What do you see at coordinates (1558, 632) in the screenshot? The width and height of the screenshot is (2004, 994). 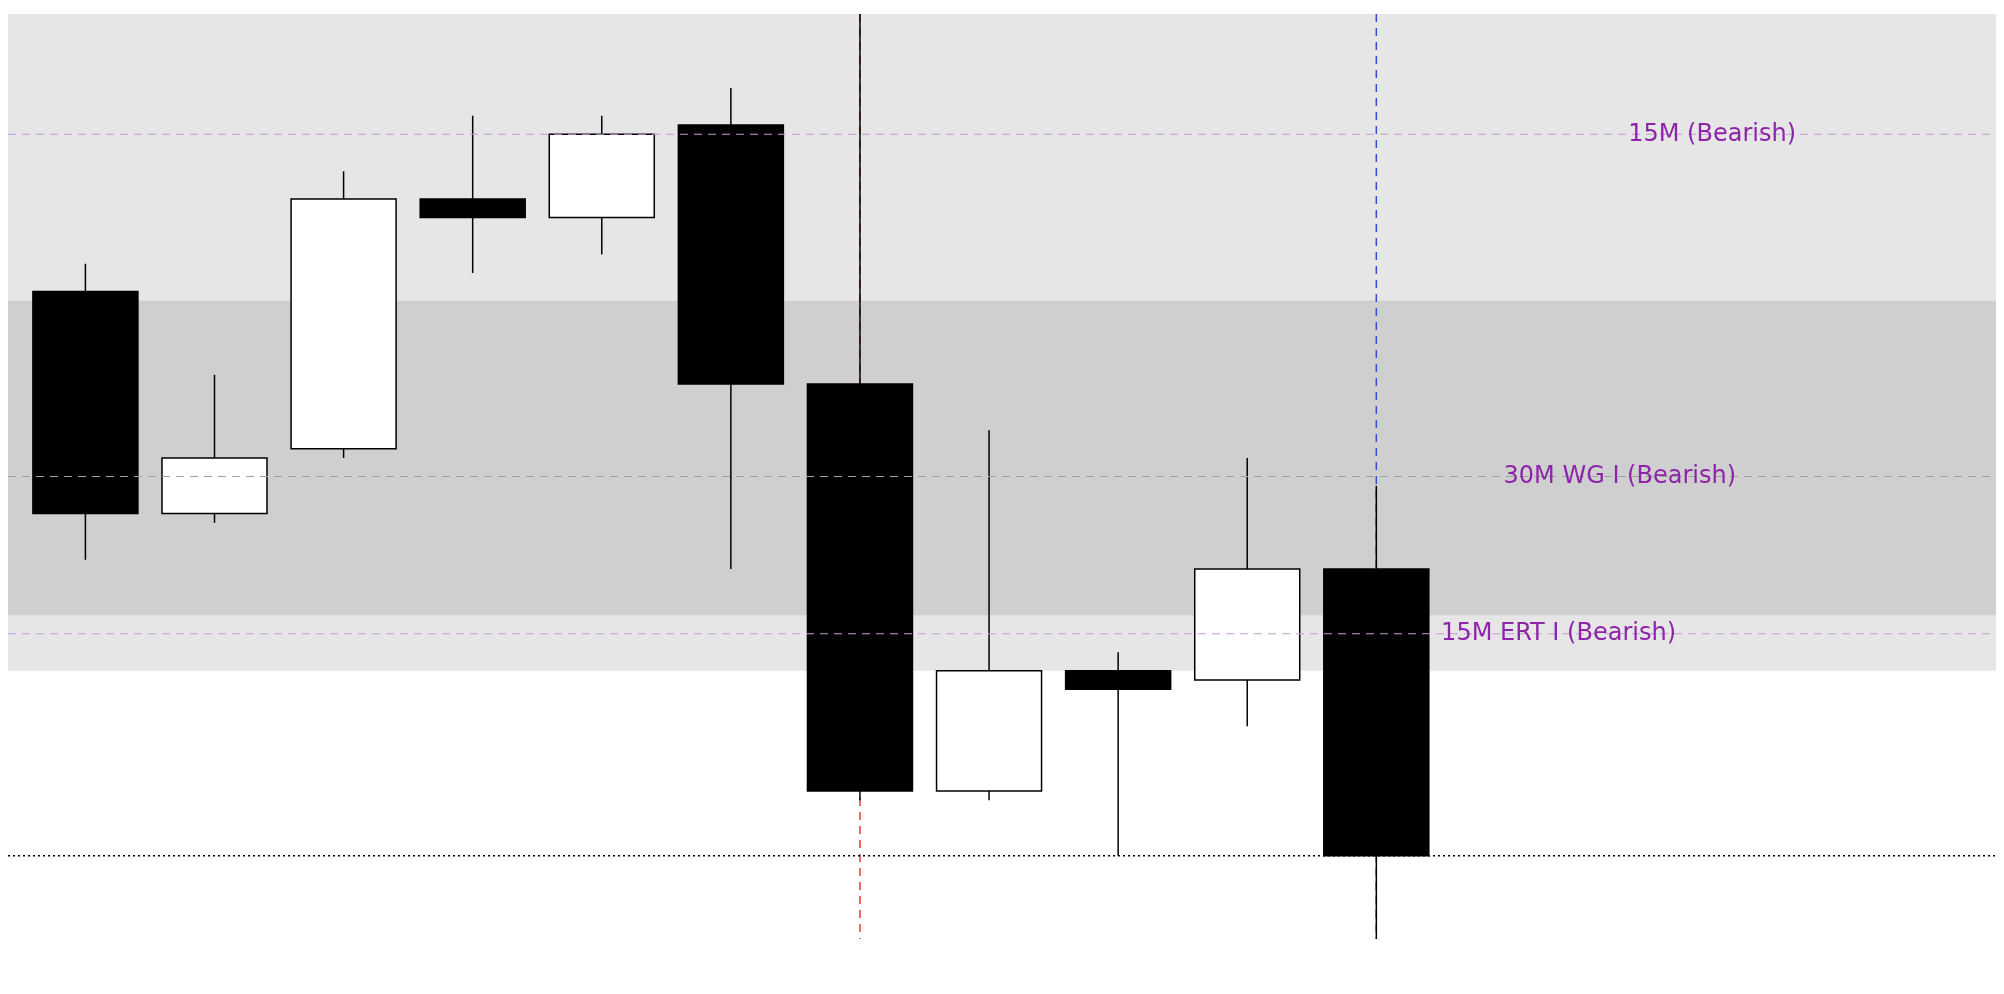 I see `ref-line-label: 15M ERT I (Bearish)` at bounding box center [1558, 632].